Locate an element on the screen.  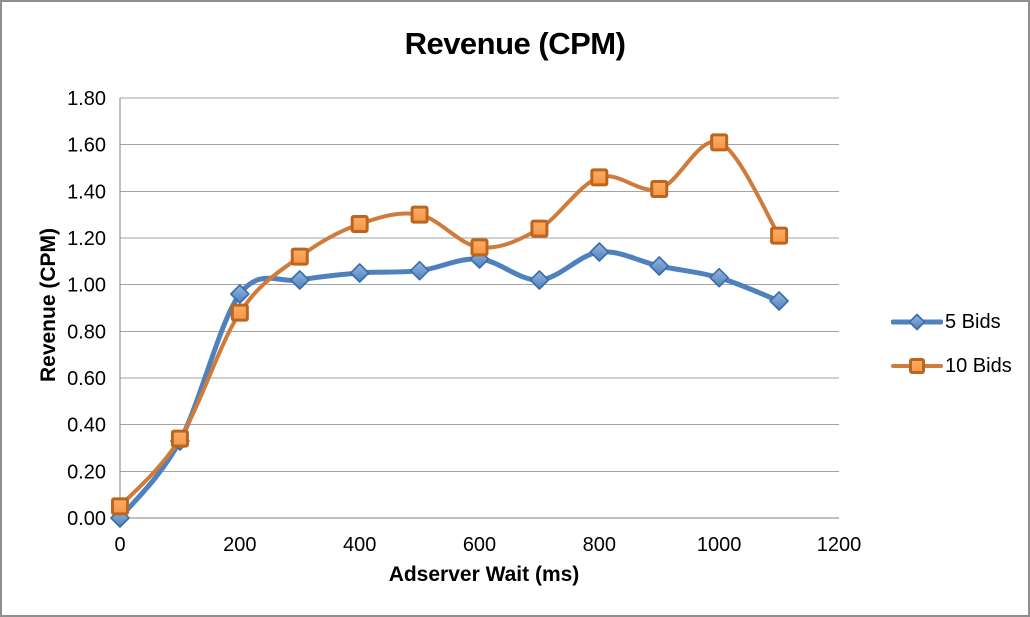
y-tick-label: 0.80 is located at coordinates (86, 332).